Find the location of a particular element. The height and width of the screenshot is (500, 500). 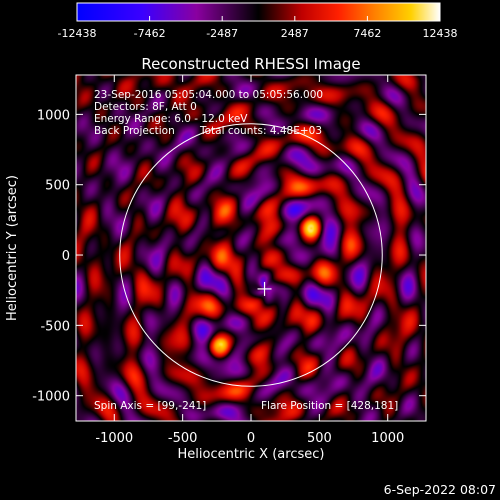

colorbar: -12438 -7462 -2487 2487 7462 12438 is located at coordinates (258, 21).